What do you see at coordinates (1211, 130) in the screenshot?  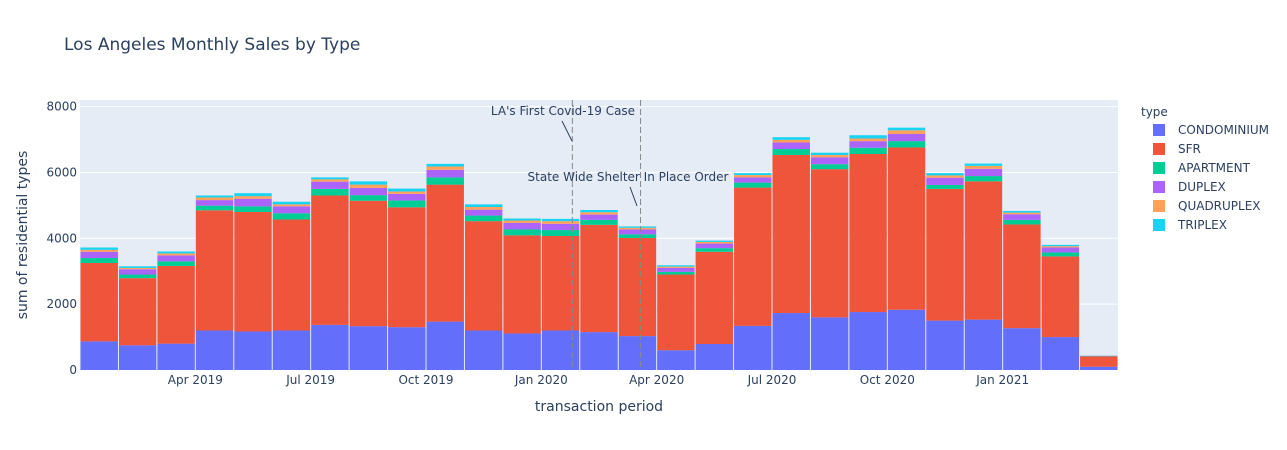 I see `legend-item-condominium: CONDOMINIUM` at bounding box center [1211, 130].